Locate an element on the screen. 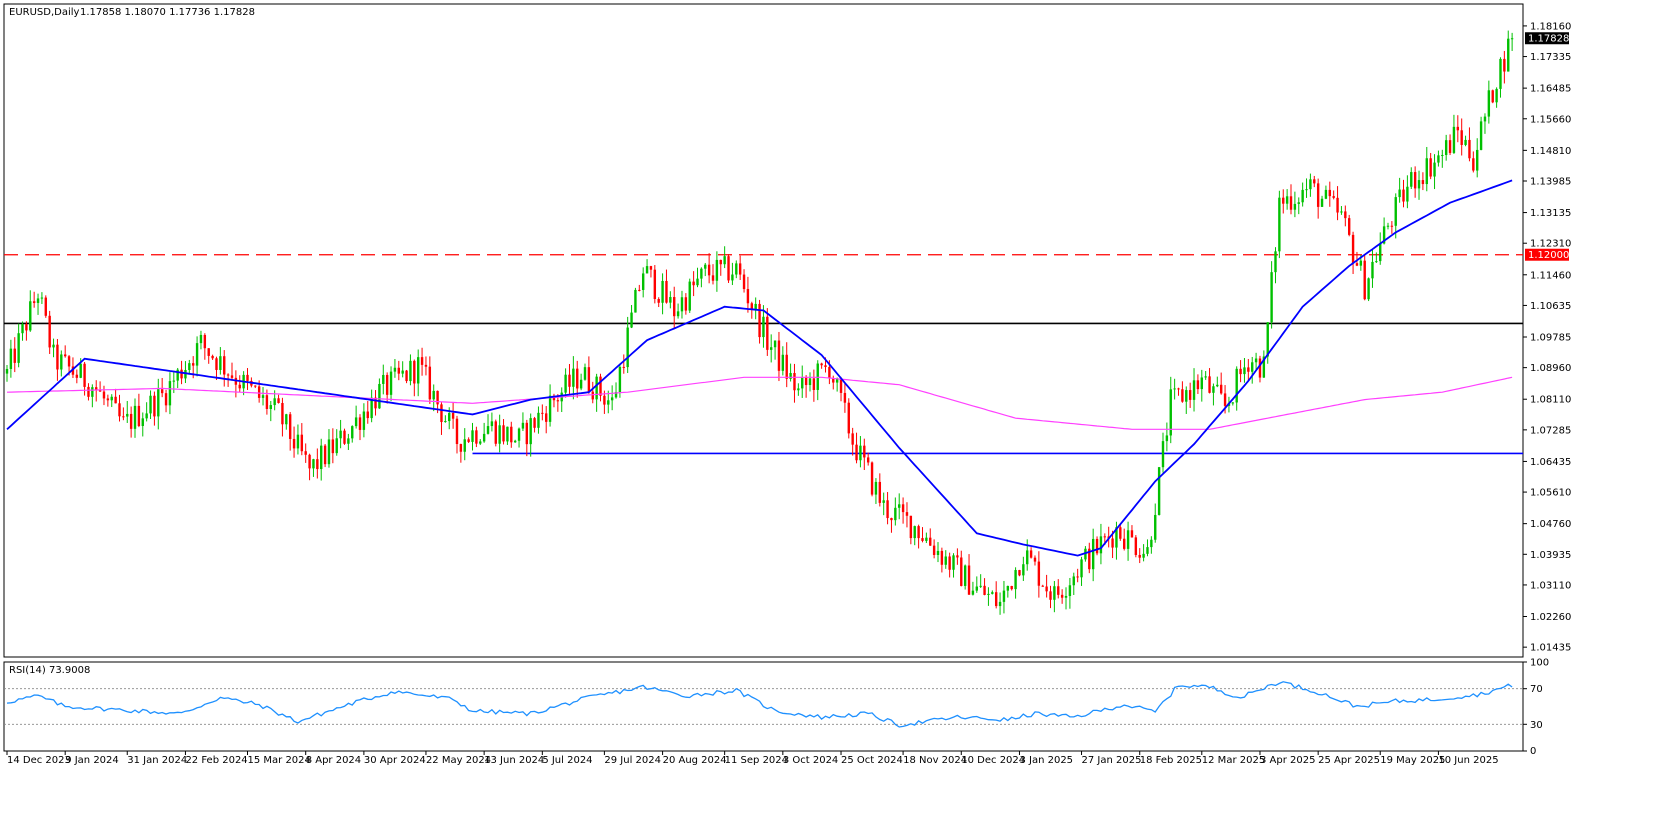  y-tick-label: 1.14810 is located at coordinates (1550, 151).